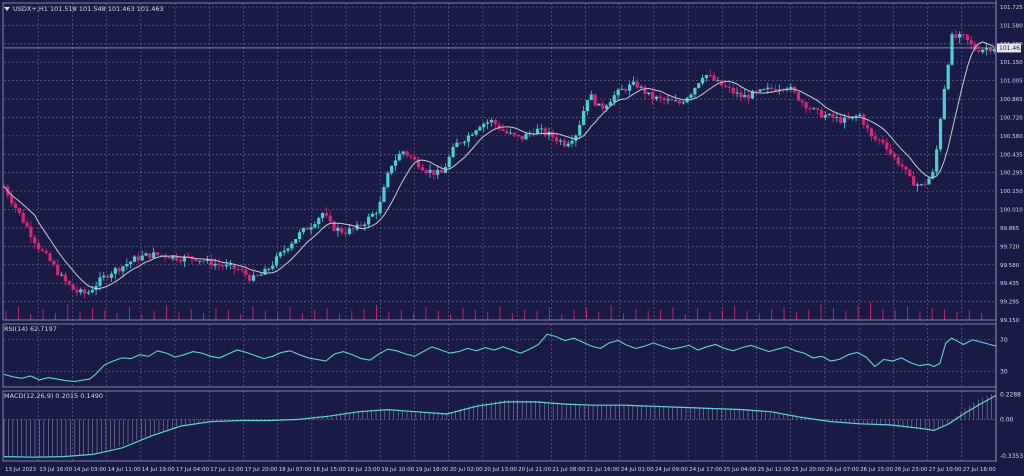 This screenshot has width=1024, height=476. Describe the element at coordinates (7, 9) in the screenshot. I see `triangle-down-icon` at that location.